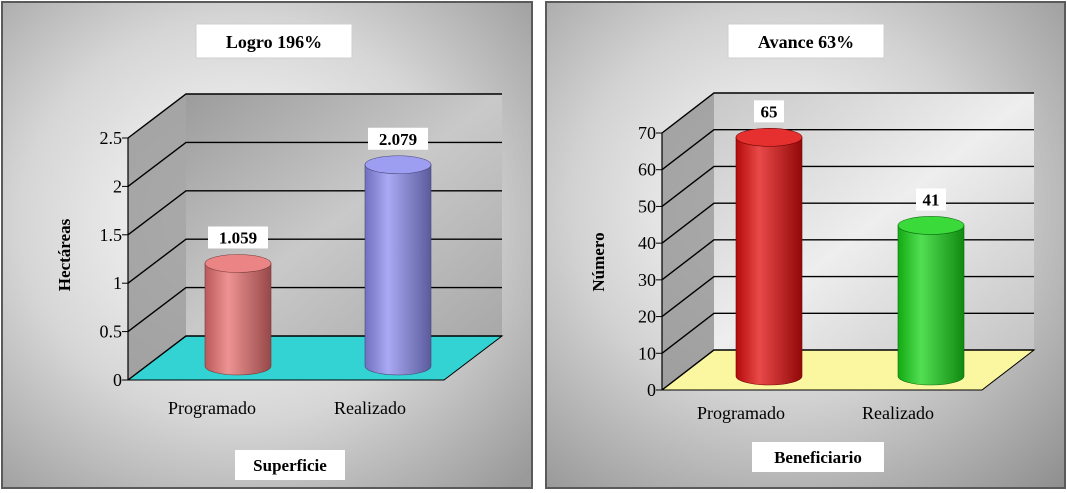  Describe the element at coordinates (111, 235) in the screenshot. I see `y-tick-label: 1.5` at that location.